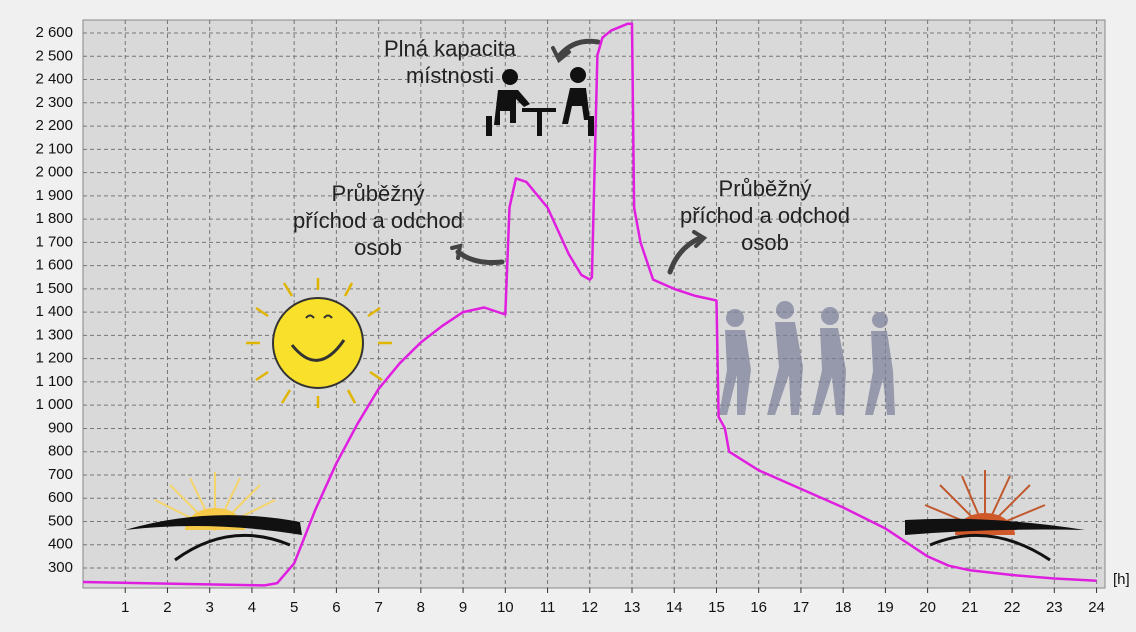  What do you see at coordinates (548, 607) in the screenshot?
I see `x-tick-label: 11` at bounding box center [548, 607].